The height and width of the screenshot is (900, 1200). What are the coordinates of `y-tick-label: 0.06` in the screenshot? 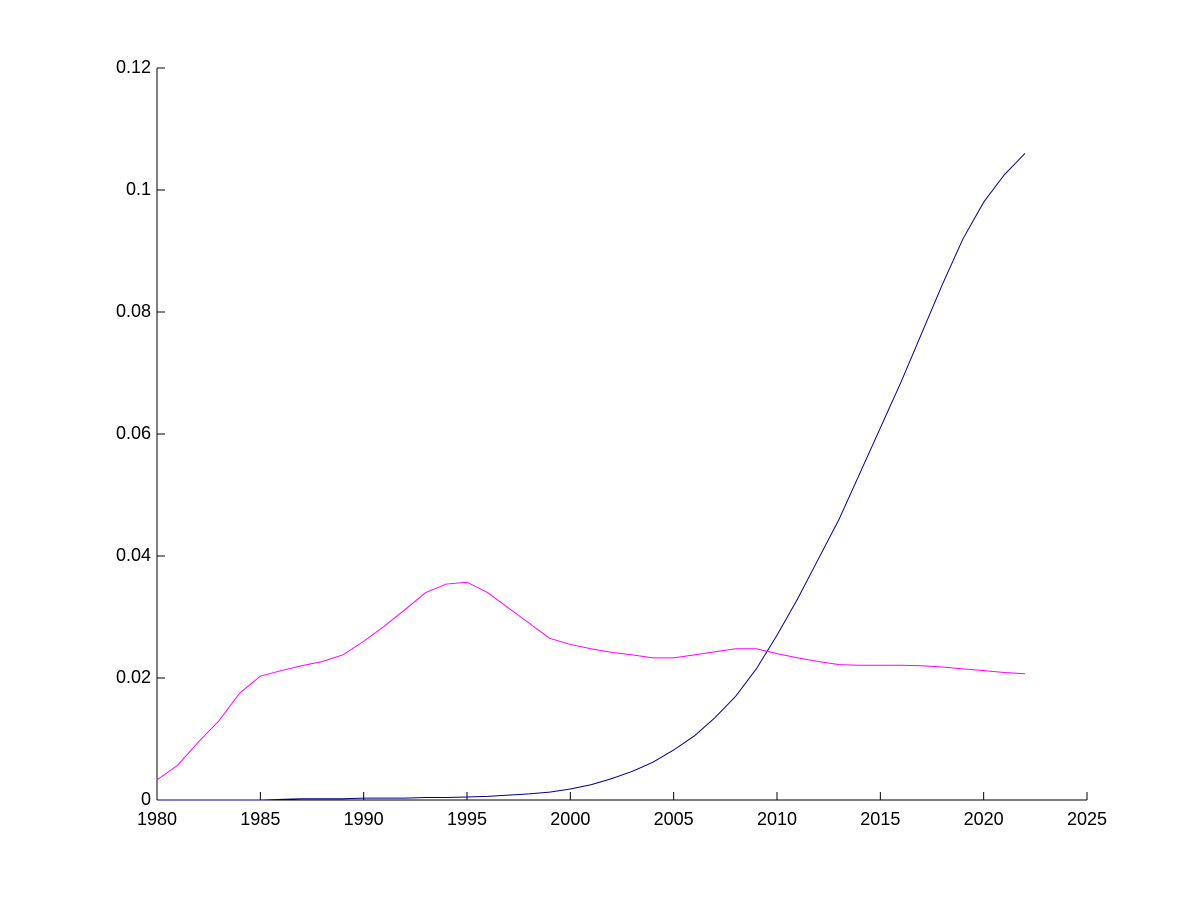 It's located at (133, 433).